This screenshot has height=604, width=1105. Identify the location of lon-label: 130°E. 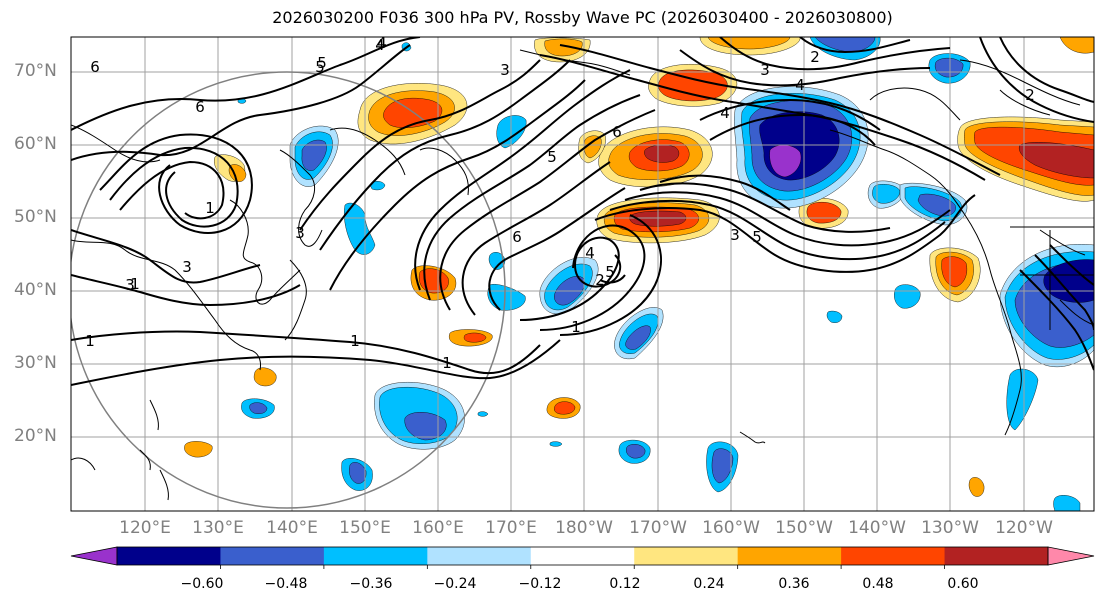
(218, 528).